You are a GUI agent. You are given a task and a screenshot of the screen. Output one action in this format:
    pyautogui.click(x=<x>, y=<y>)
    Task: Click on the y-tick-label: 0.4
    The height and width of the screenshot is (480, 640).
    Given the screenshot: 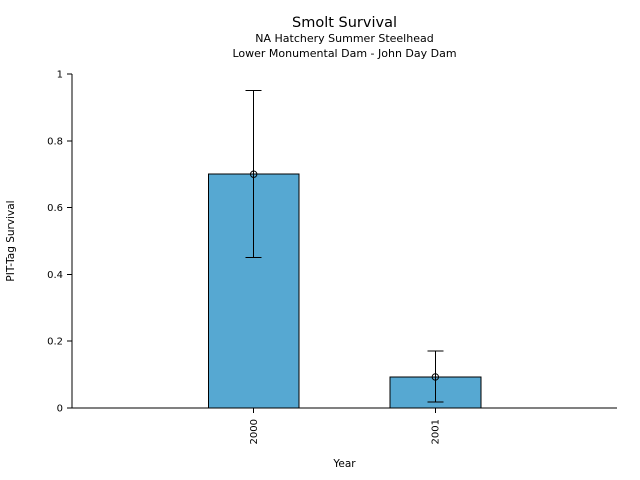 What is the action you would take?
    pyautogui.click(x=55, y=275)
    